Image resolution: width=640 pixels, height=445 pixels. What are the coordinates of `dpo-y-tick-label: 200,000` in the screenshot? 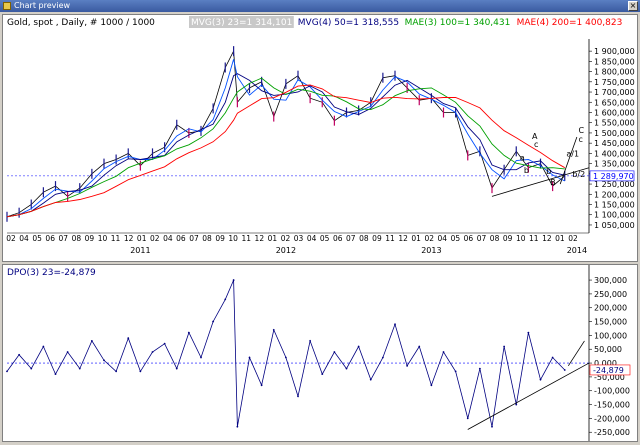 It's located at (610, 308).